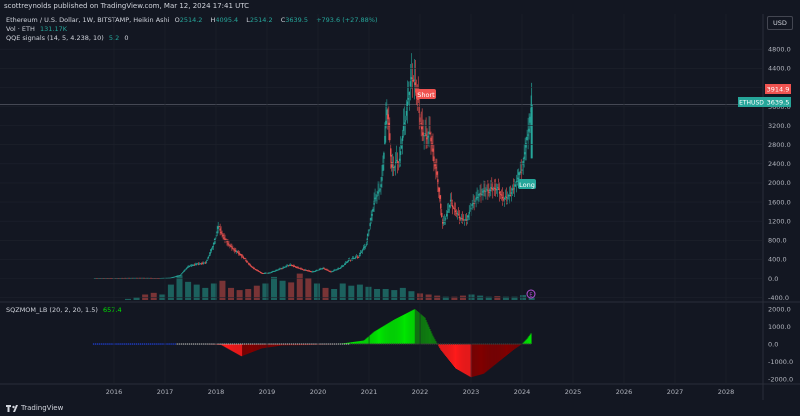 This screenshot has width=800, height=416. I want to click on last-candle-body, so click(531, 131).